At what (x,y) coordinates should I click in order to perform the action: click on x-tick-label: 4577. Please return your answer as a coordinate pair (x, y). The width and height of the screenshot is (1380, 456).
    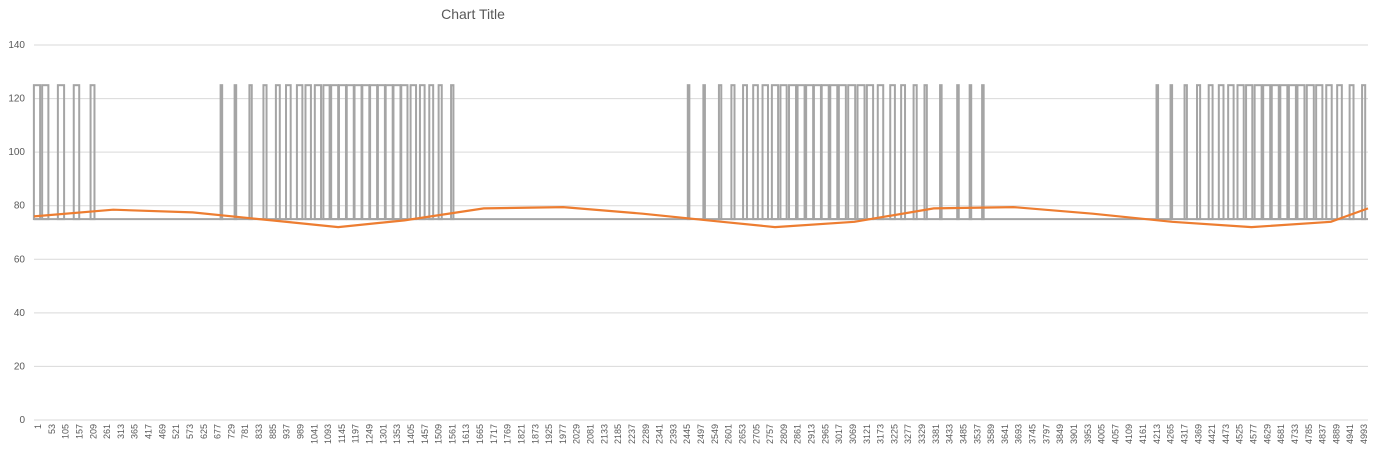
    Looking at the image, I should click on (1254, 434).